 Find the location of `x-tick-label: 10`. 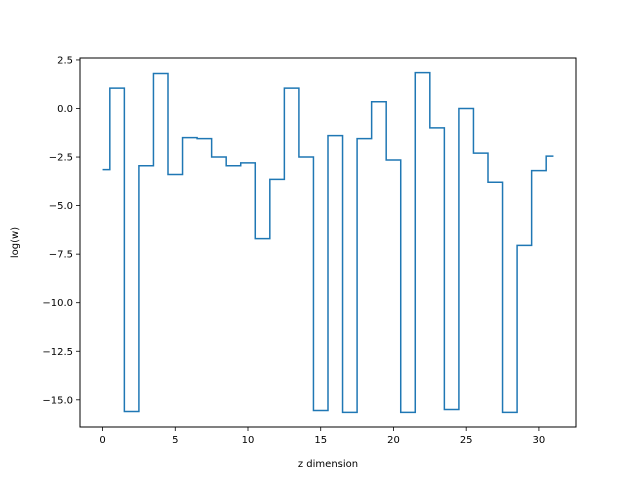

x-tick-label: 10 is located at coordinates (248, 440).